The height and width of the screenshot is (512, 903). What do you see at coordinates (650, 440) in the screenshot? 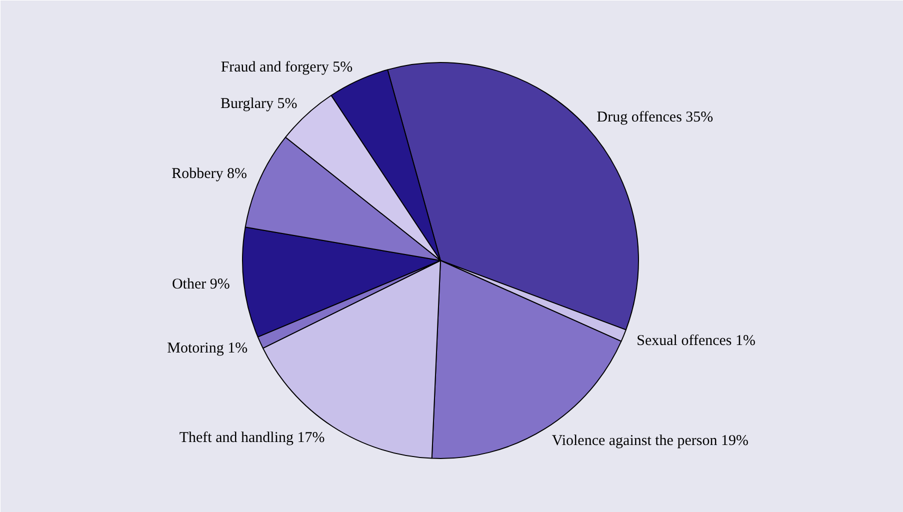
I see `slice-label: Violence against the person 19%` at bounding box center [650, 440].